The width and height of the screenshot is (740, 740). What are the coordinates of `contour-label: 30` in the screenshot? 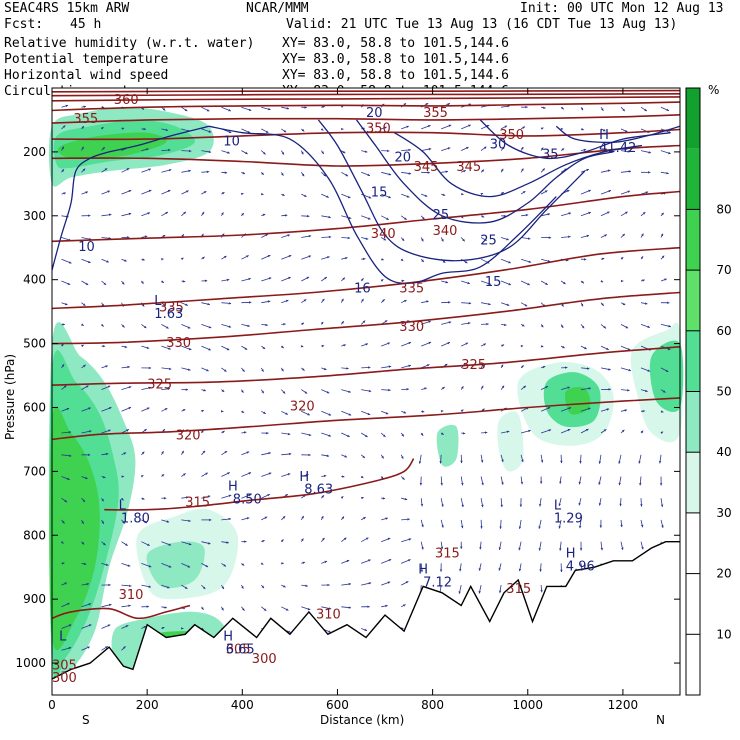 It's located at (498, 145).